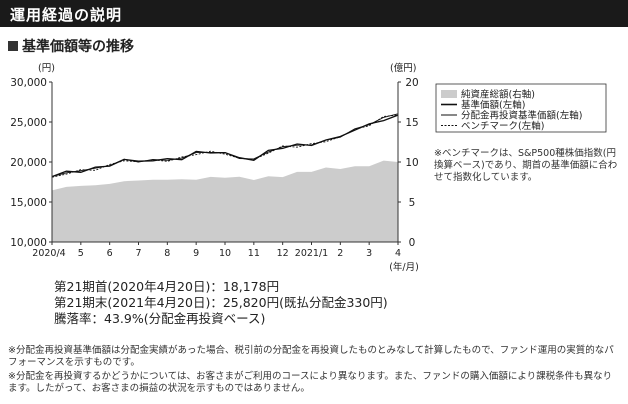 The image size is (628, 404). I want to click on left-tick-label-3: 25,000, so click(28, 123).